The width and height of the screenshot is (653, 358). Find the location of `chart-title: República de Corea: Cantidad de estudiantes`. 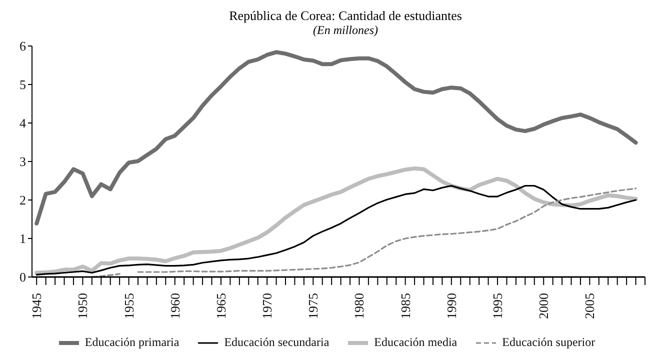

chart-title: República de Corea: Cantidad de estudiantes is located at coordinates (345, 15).